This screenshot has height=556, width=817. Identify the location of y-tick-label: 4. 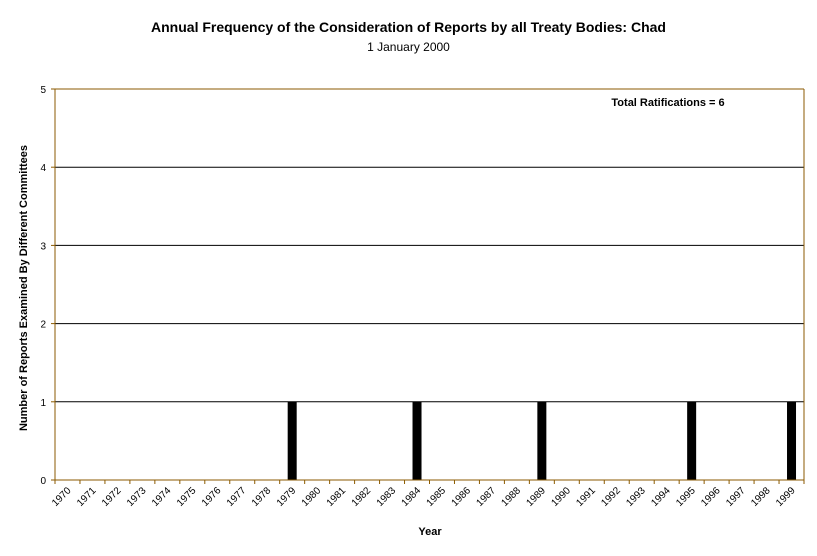
(43, 168).